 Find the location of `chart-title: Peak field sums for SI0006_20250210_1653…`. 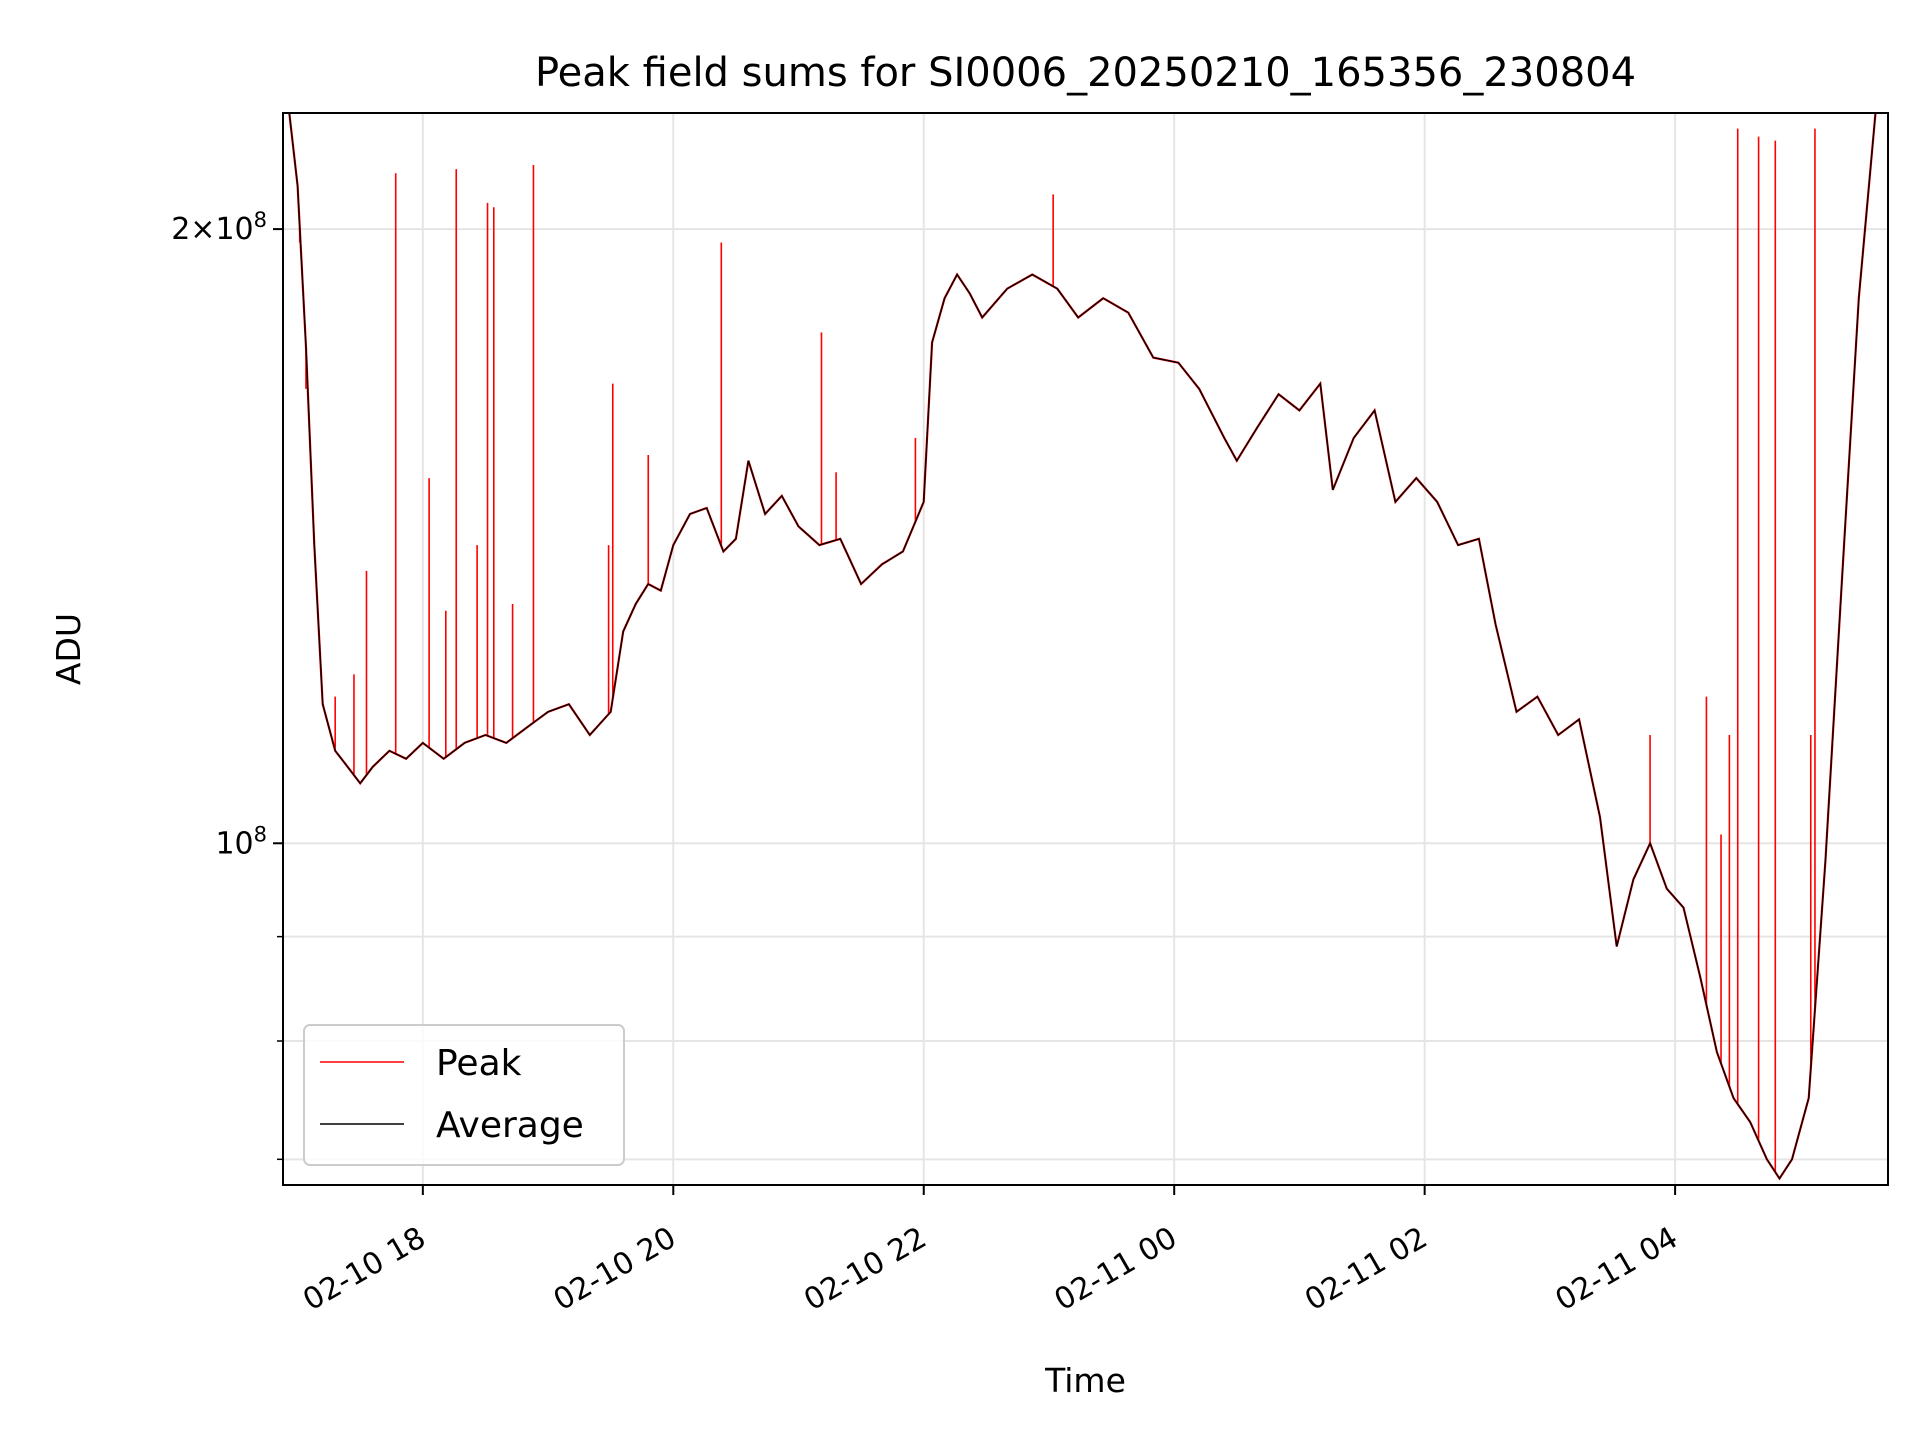

chart-title: Peak field sums for SI0006_20250210_1653… is located at coordinates (1085, 73).